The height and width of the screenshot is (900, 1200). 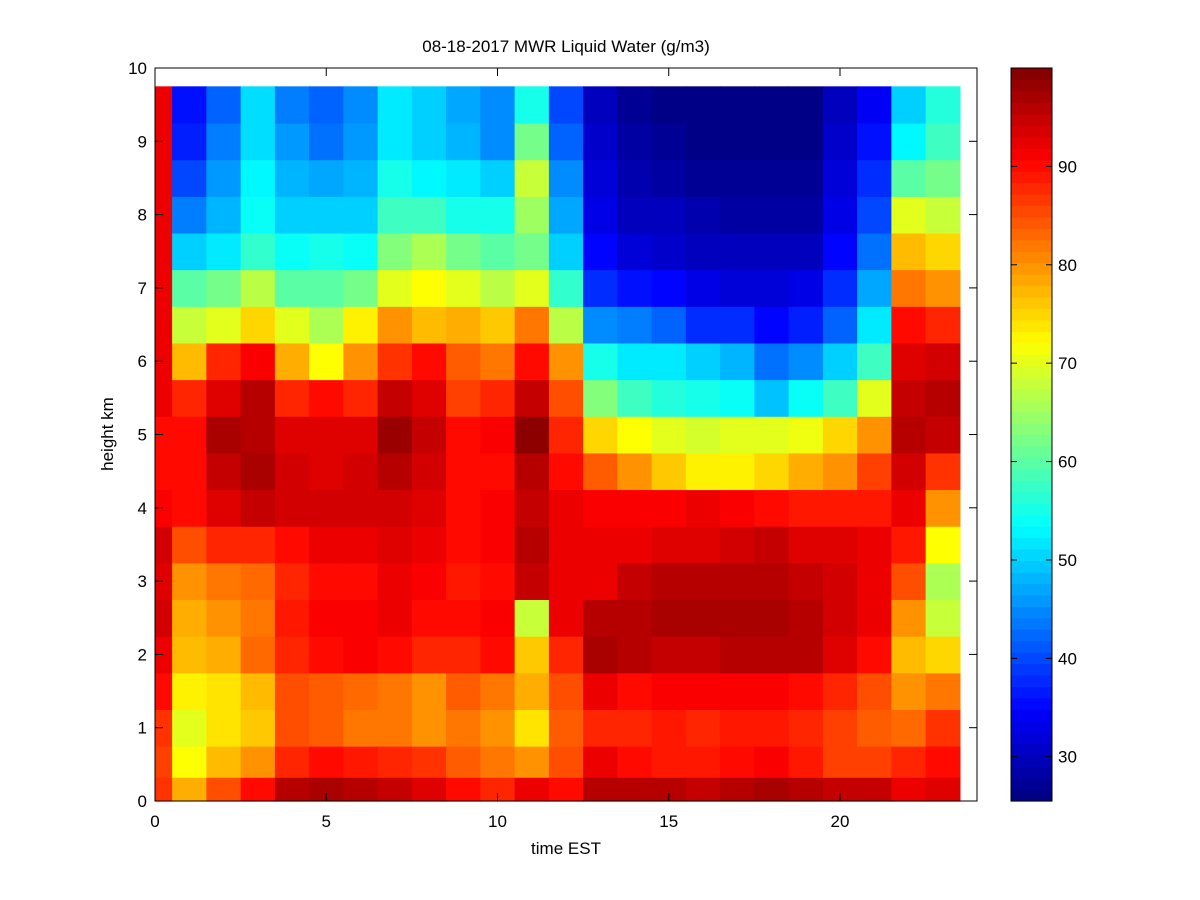 I want to click on colorbar-tick-label: 50, so click(x=1067, y=560).